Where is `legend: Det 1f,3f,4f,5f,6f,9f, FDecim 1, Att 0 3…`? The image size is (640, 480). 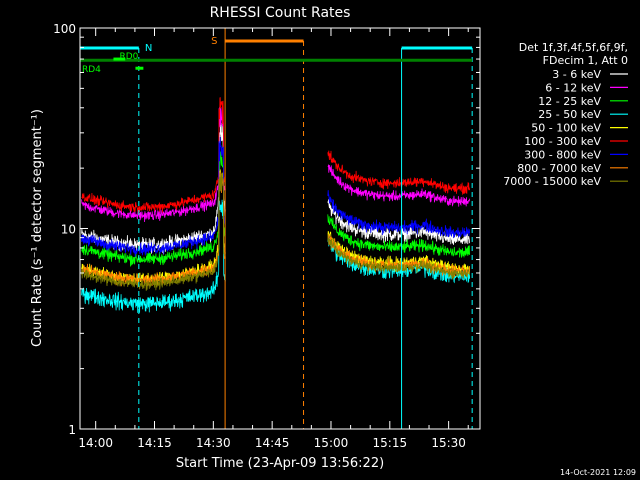
legend: Det 1f,3f,4f,5f,6f,9f, FDecim 1, Att 0 3… is located at coordinates (565, 114).